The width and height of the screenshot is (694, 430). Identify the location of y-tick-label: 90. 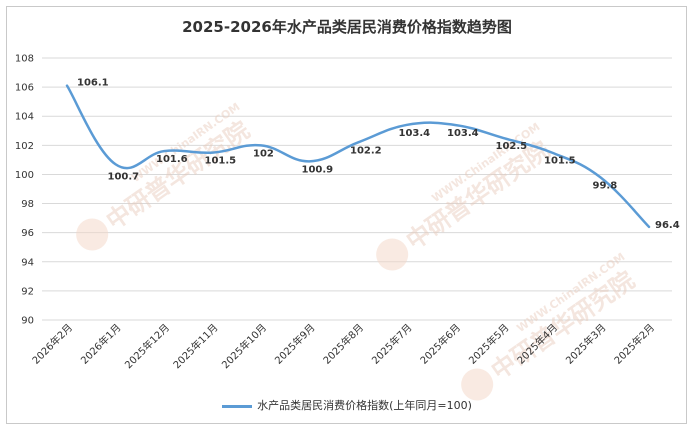
(27, 321).